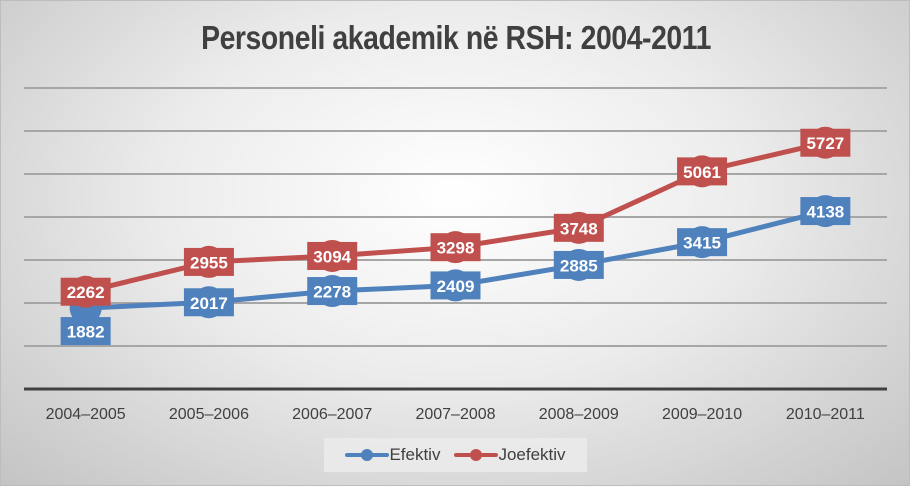 Image resolution: width=910 pixels, height=487 pixels. I want to click on x-tick-label: 2009–2010, so click(702, 414).